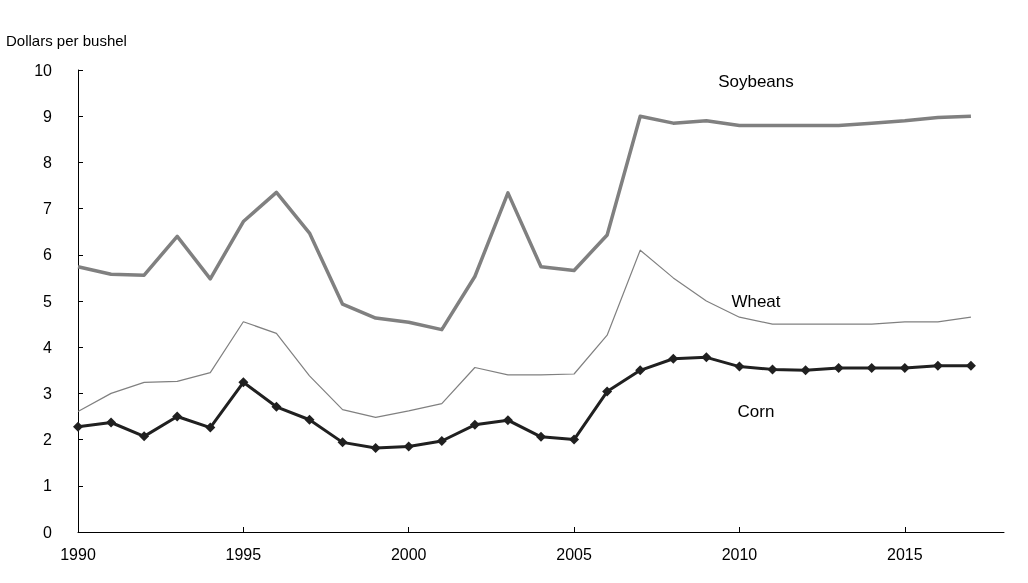 The height and width of the screenshot is (583, 1028). Describe the element at coordinates (904, 554) in the screenshot. I see `x-tick-label: 2015` at that location.